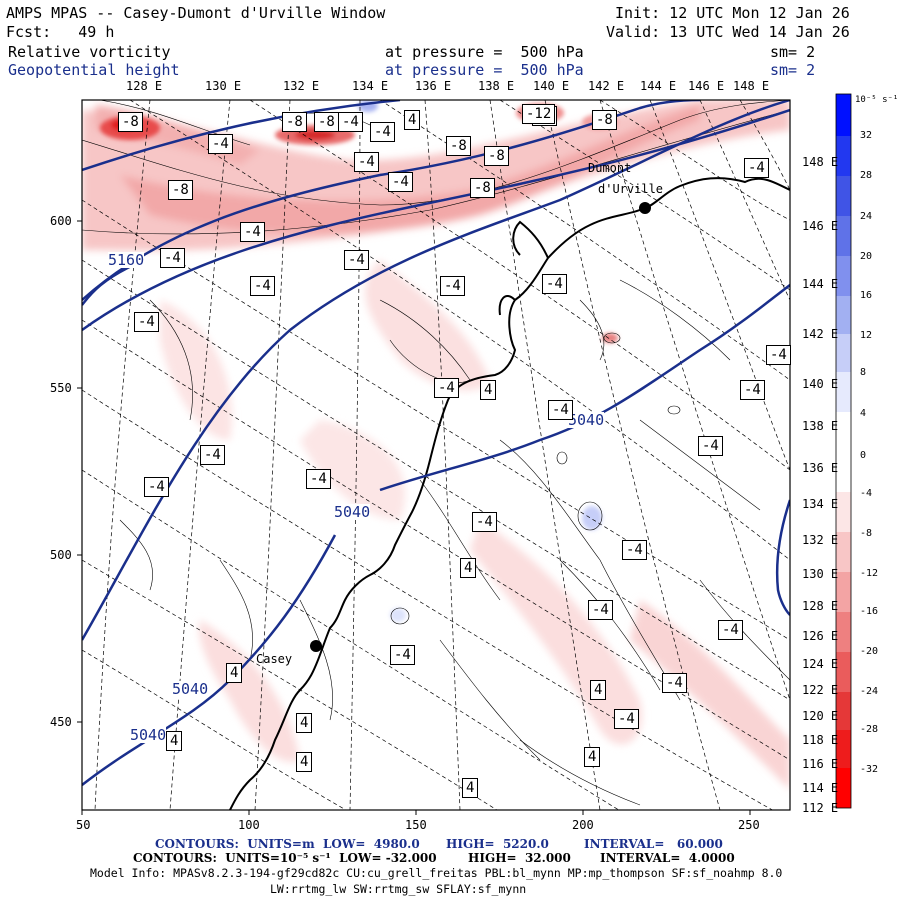  What do you see at coordinates (519, 858) in the screenshot?
I see `vorticity-contour-info-b: HIGH= 32.000` at bounding box center [519, 858].